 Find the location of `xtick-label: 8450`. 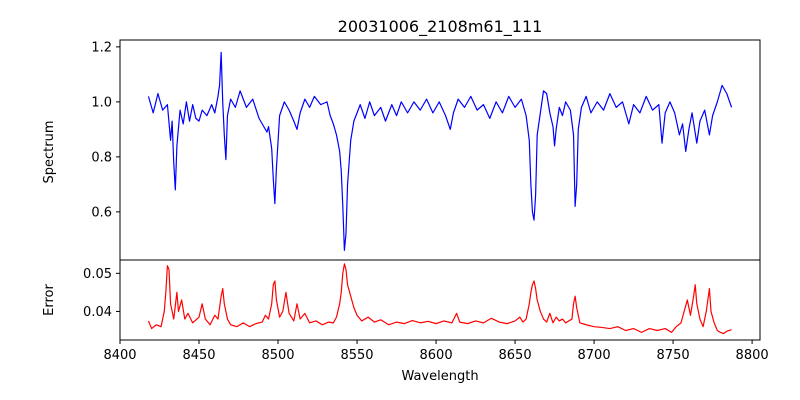

xtick-label: 8450 is located at coordinates (198, 355).